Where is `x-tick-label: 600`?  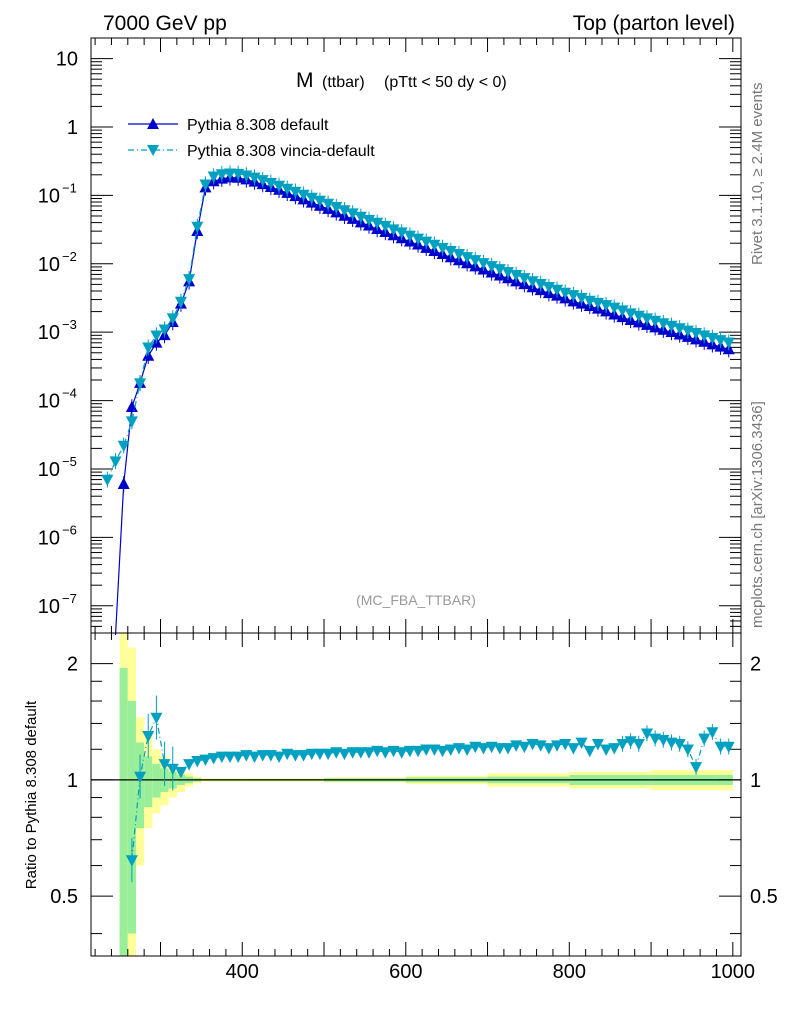 x-tick-label: 600 is located at coordinates (405, 972).